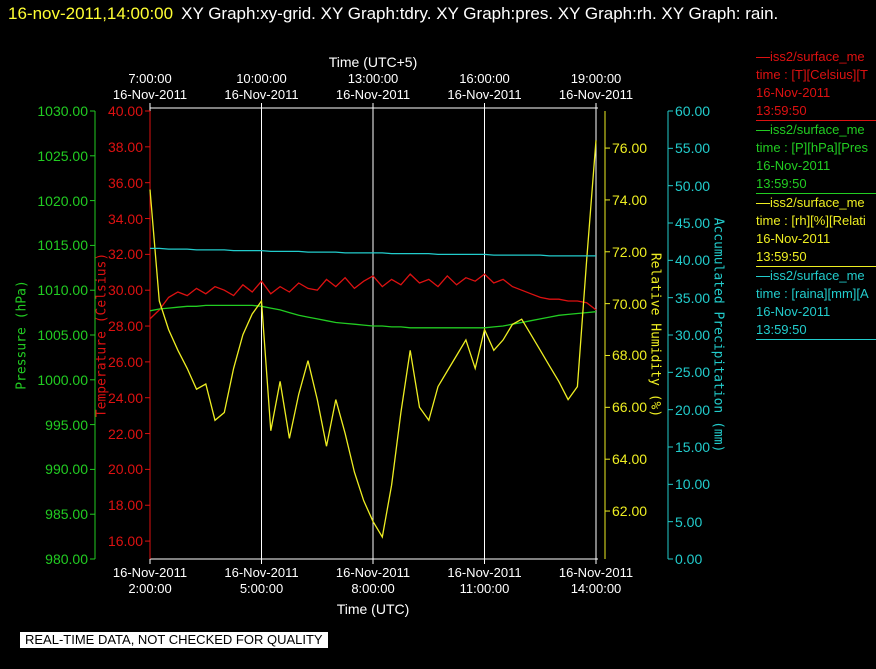 The height and width of the screenshot is (669, 876). Describe the element at coordinates (125, 361) in the screenshot. I see `y-tick-label: 26.00` at that location.